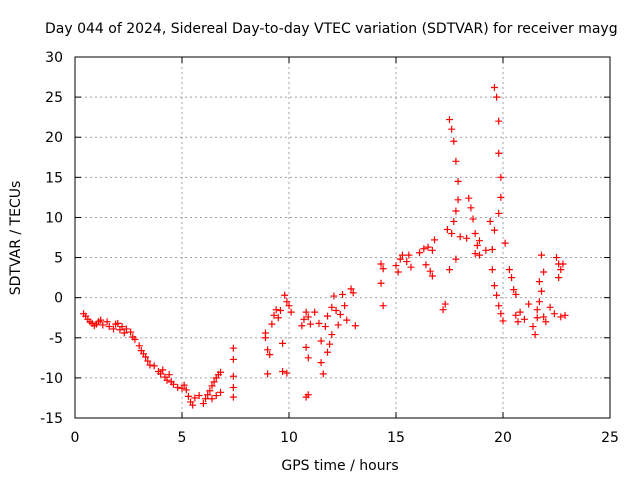  What do you see at coordinates (54, 218) in the screenshot?
I see `y-tick-label: 10` at bounding box center [54, 218].